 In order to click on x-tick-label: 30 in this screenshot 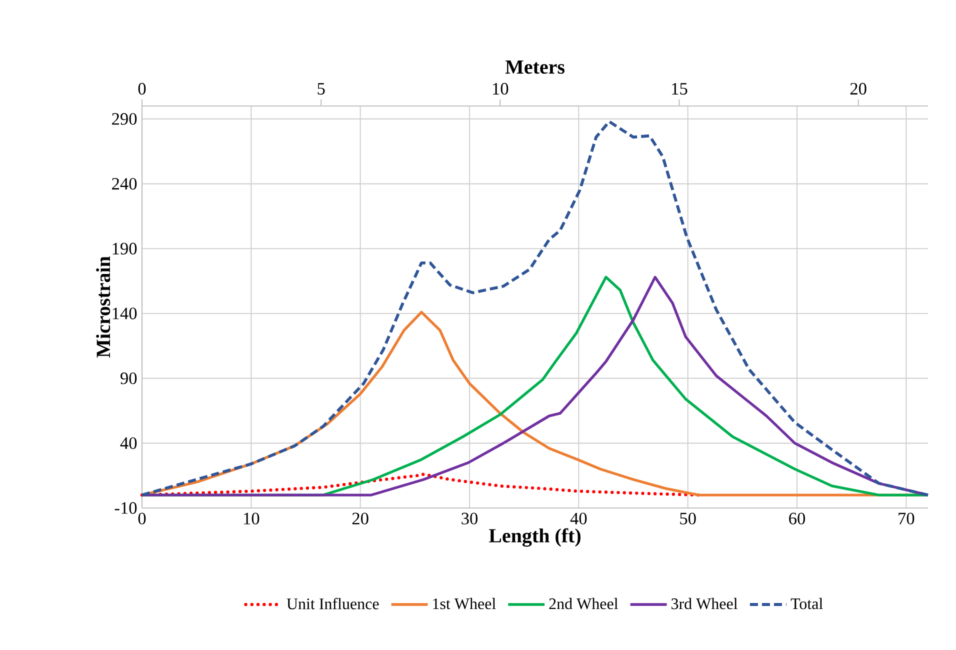, I will do `click(470, 518)`.